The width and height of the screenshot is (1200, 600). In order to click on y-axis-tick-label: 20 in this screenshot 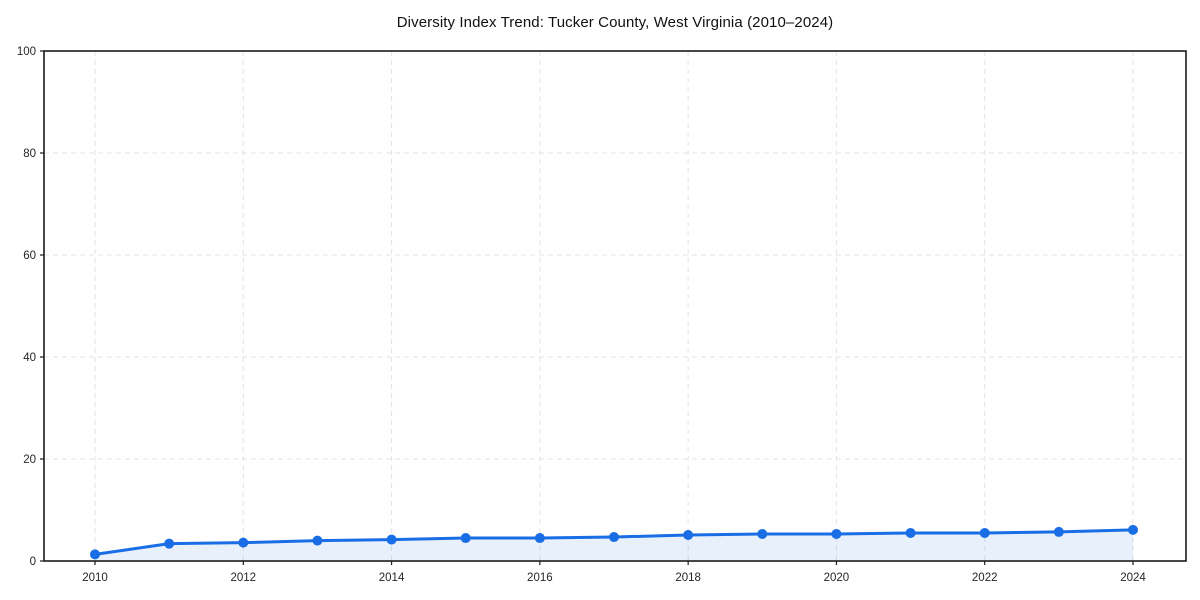, I will do `click(29, 460)`.